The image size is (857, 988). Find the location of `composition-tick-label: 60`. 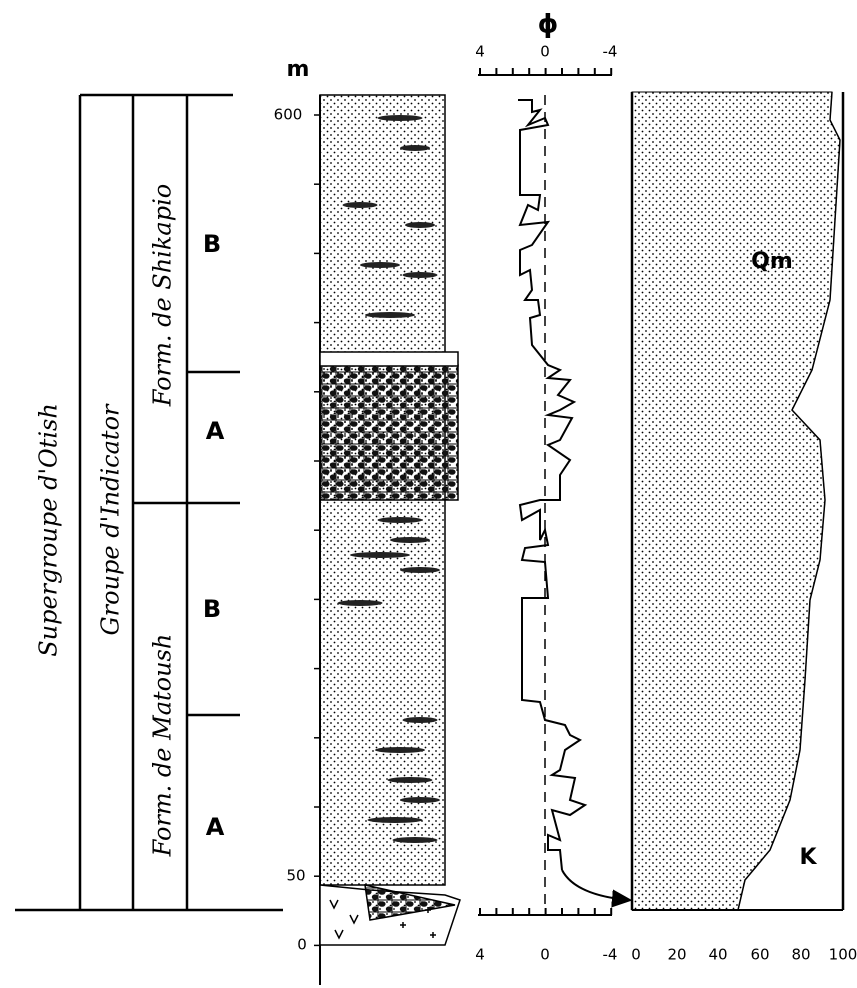

composition-tick-label: 60 is located at coordinates (759, 955).